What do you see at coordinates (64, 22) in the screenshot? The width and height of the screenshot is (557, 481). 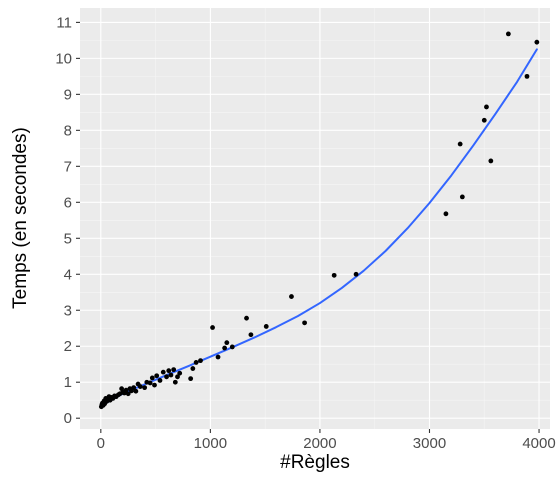 I see `y-tick-label: 11` at bounding box center [64, 22].